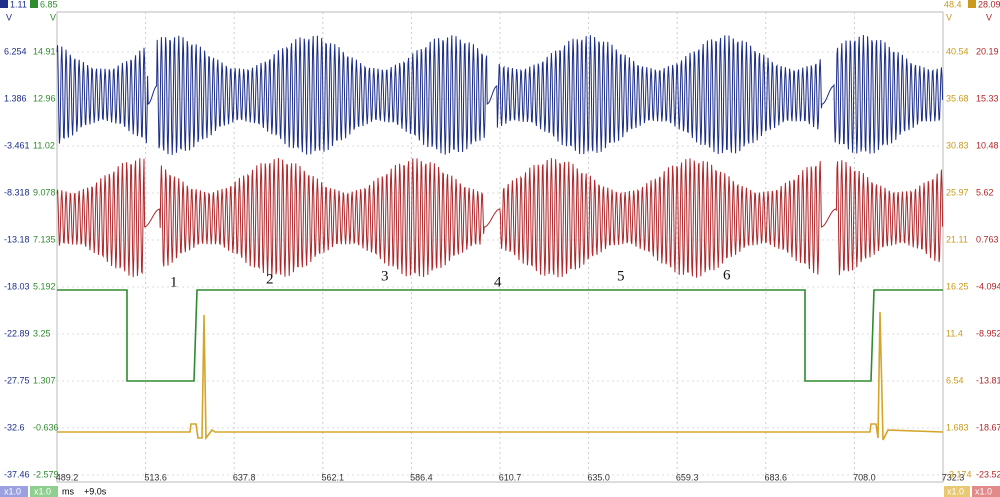 The height and width of the screenshot is (497, 1000). What do you see at coordinates (42, 333) in the screenshot?
I see `green-scale-label: 3.25` at bounding box center [42, 333].